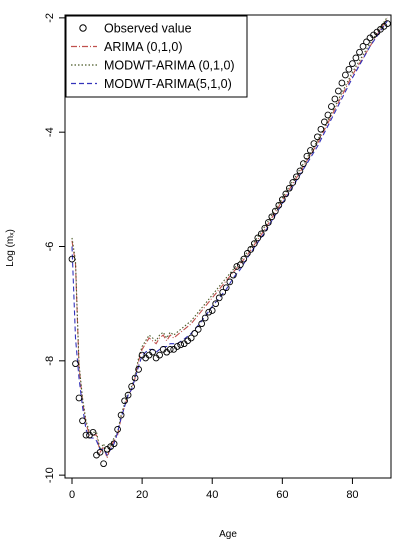 This screenshot has height=550, width=409. What do you see at coordinates (143, 47) in the screenshot?
I see `legend-label-1: ARIMA (0,1,0)` at bounding box center [143, 47].